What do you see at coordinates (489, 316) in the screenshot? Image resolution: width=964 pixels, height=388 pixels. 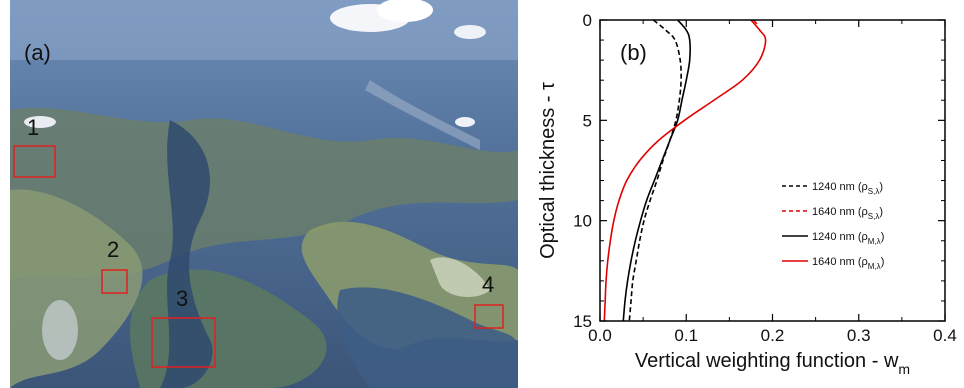 I see `region-4-rect` at bounding box center [489, 316].